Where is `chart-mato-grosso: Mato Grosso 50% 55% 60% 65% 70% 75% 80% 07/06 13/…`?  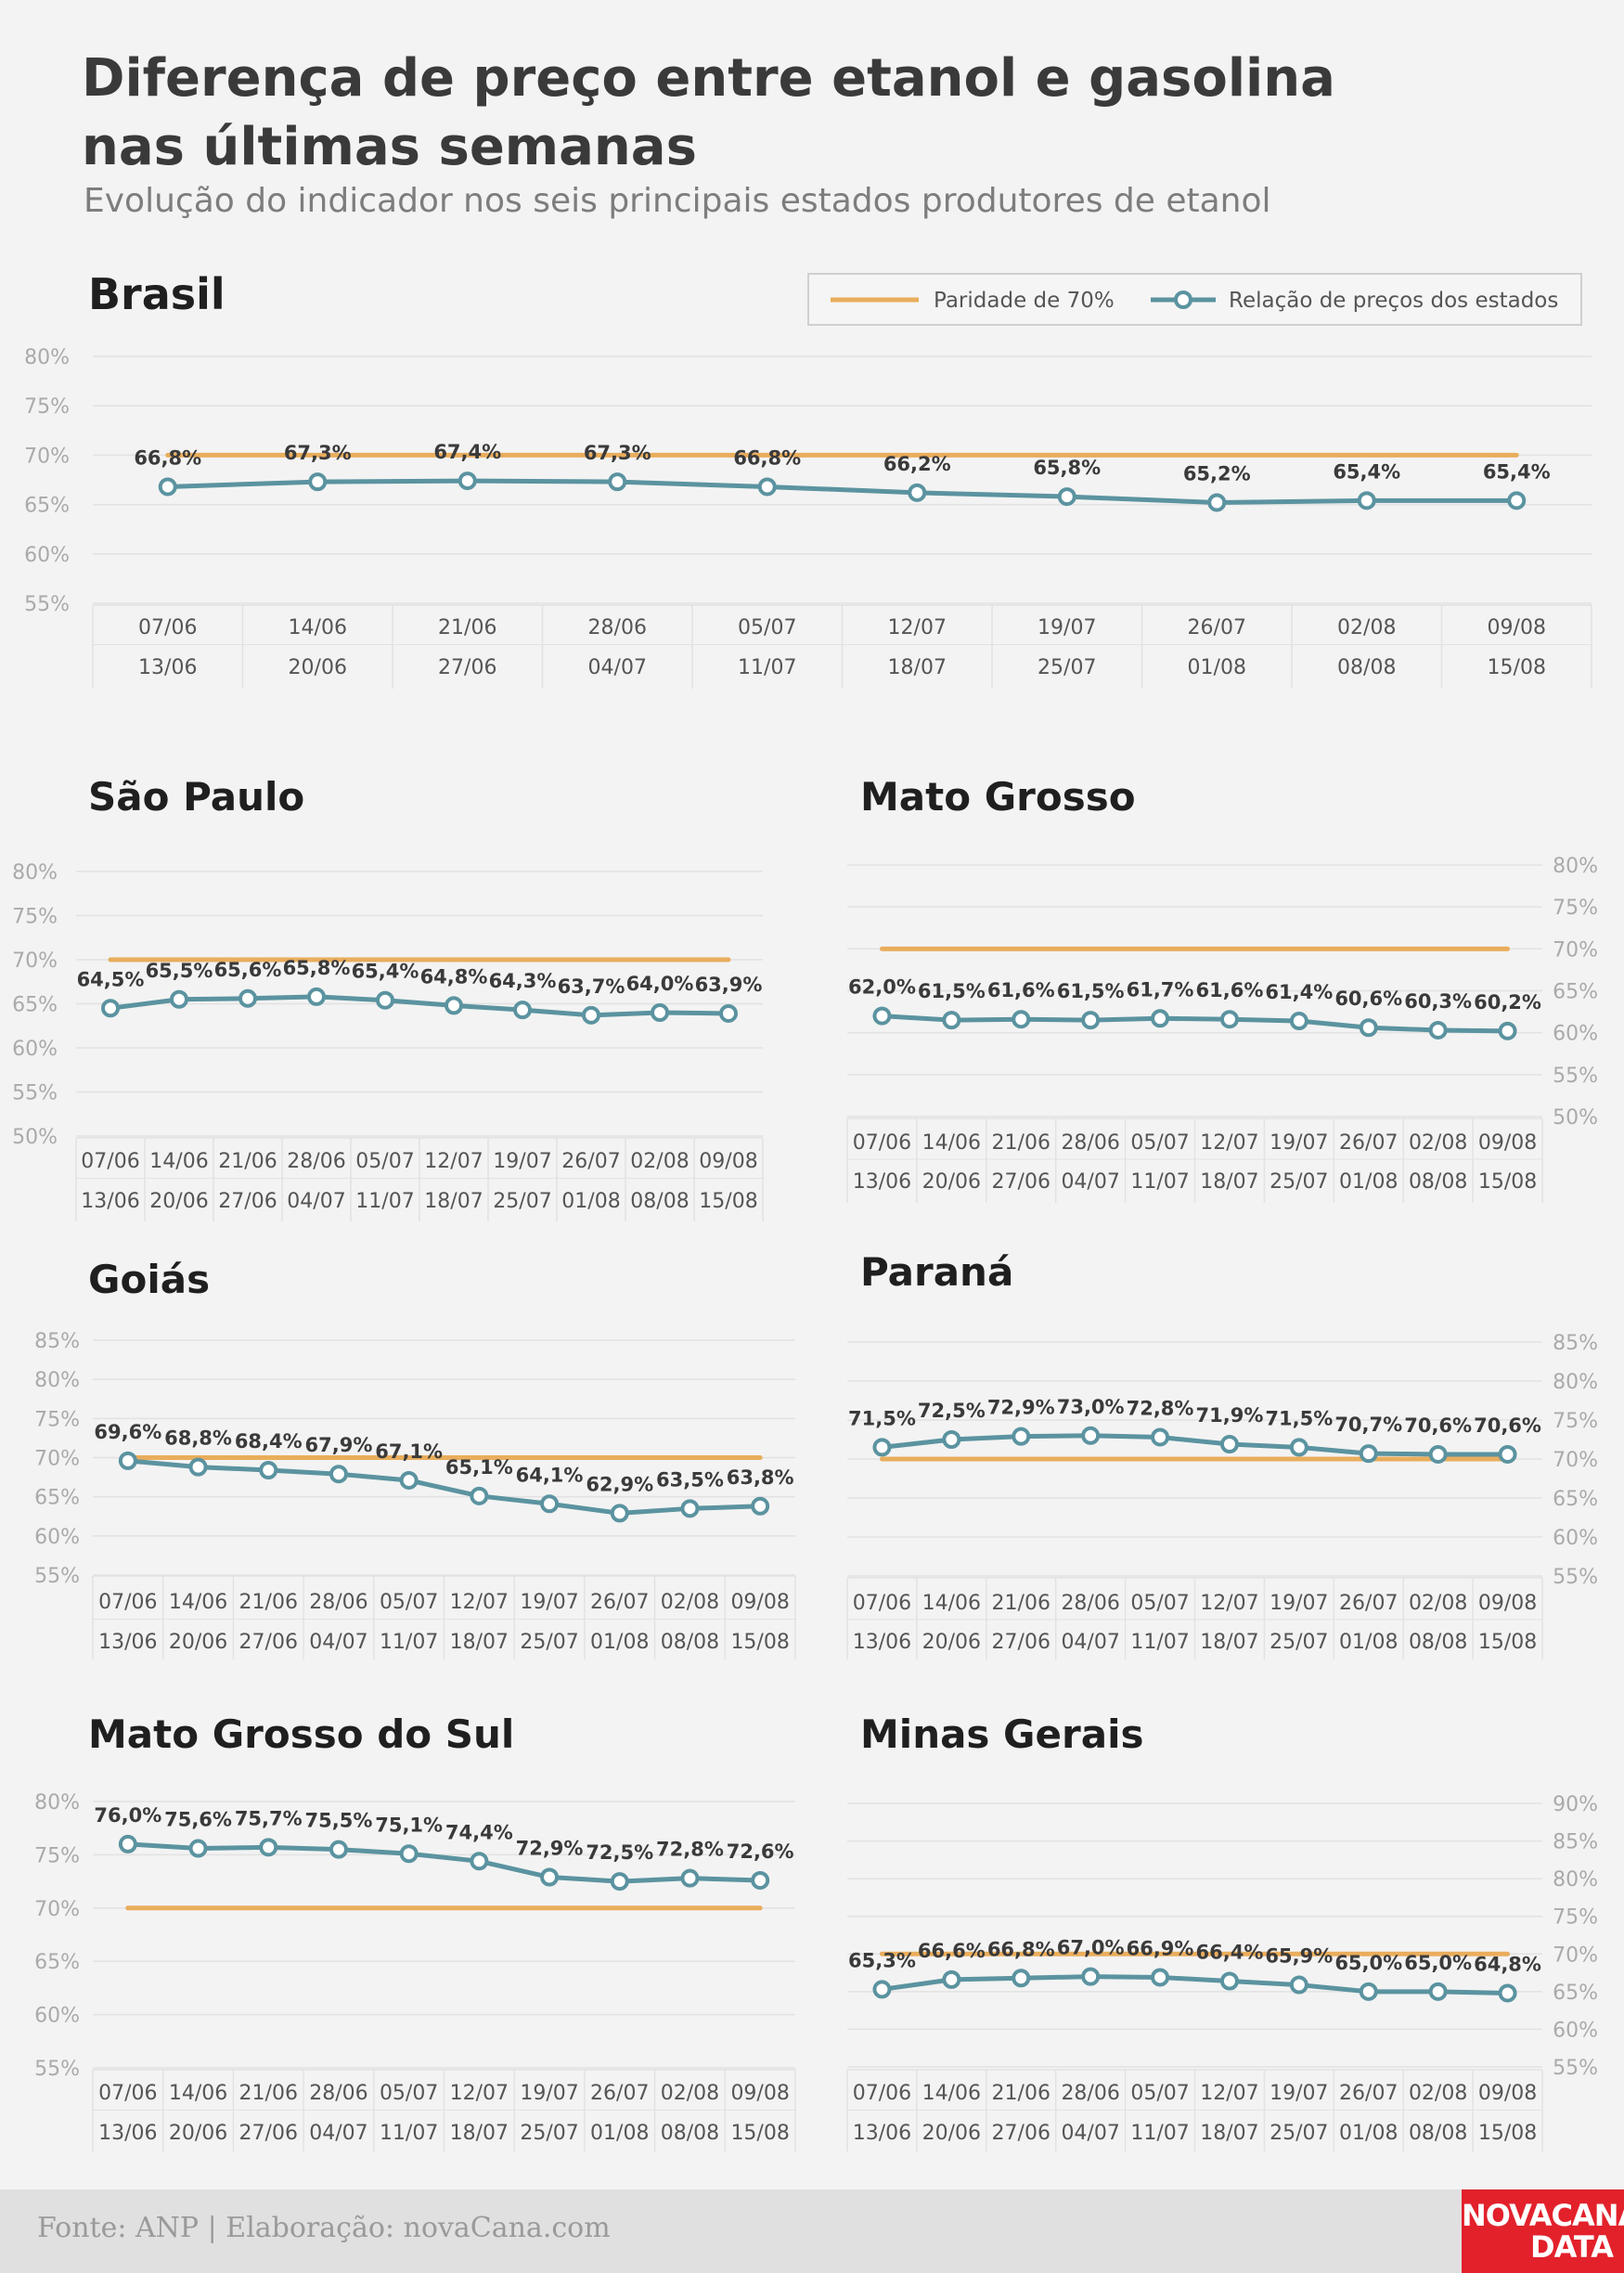 chart-mato-grosso: Mato Grosso 50% 55% 60% 65% 70% 75% 80% 07/06 13/… is located at coordinates (1222, 988).